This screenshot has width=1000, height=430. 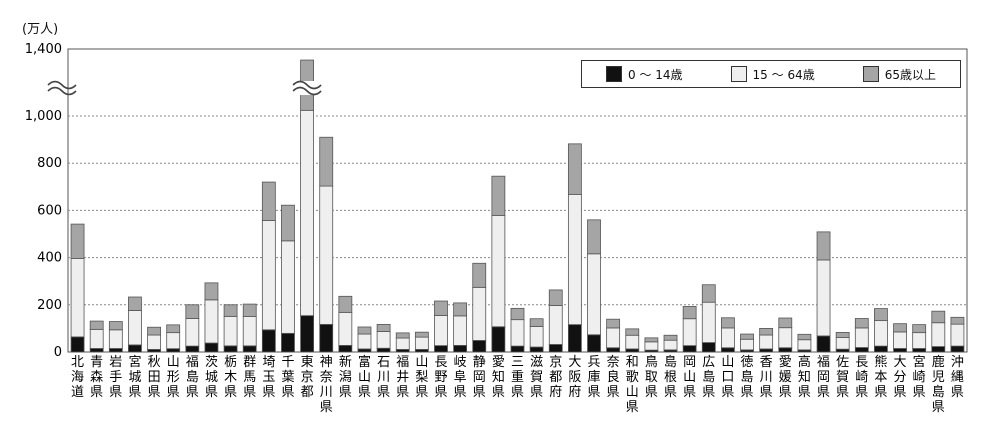 I want to click on x-tick-label: 福, so click(x=402, y=362).